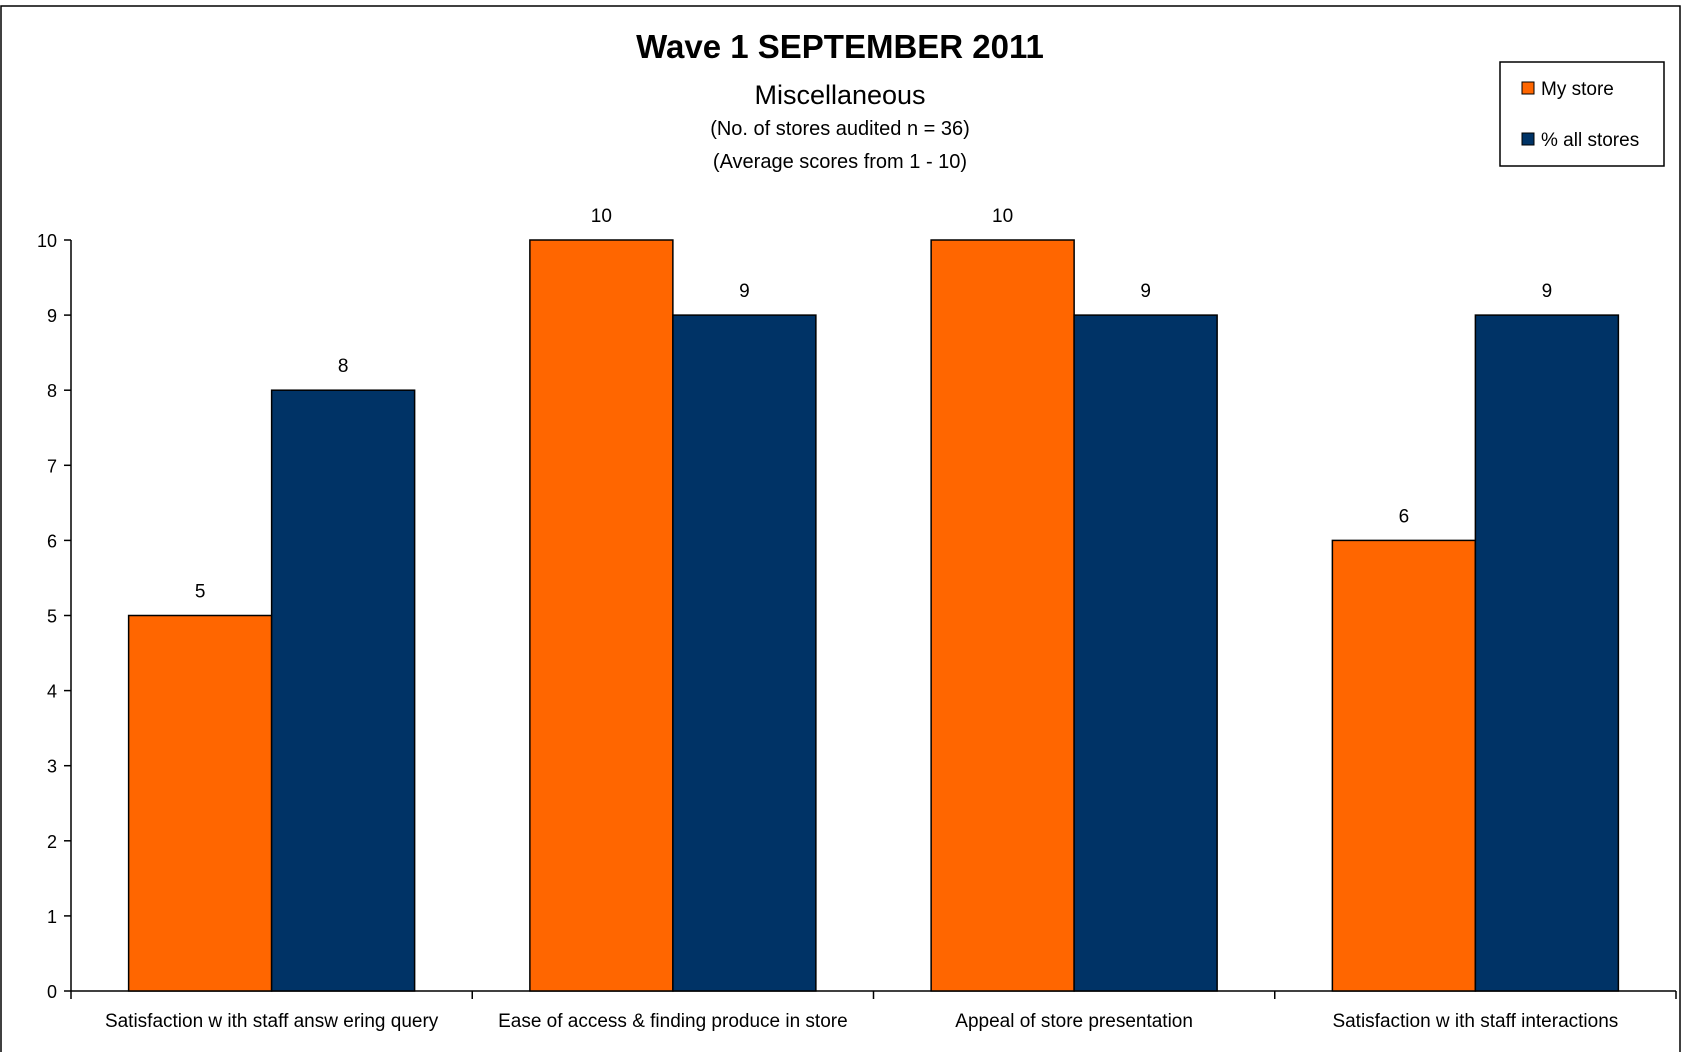  What do you see at coordinates (200, 592) in the screenshot?
I see `bar-value-label: 5` at bounding box center [200, 592].